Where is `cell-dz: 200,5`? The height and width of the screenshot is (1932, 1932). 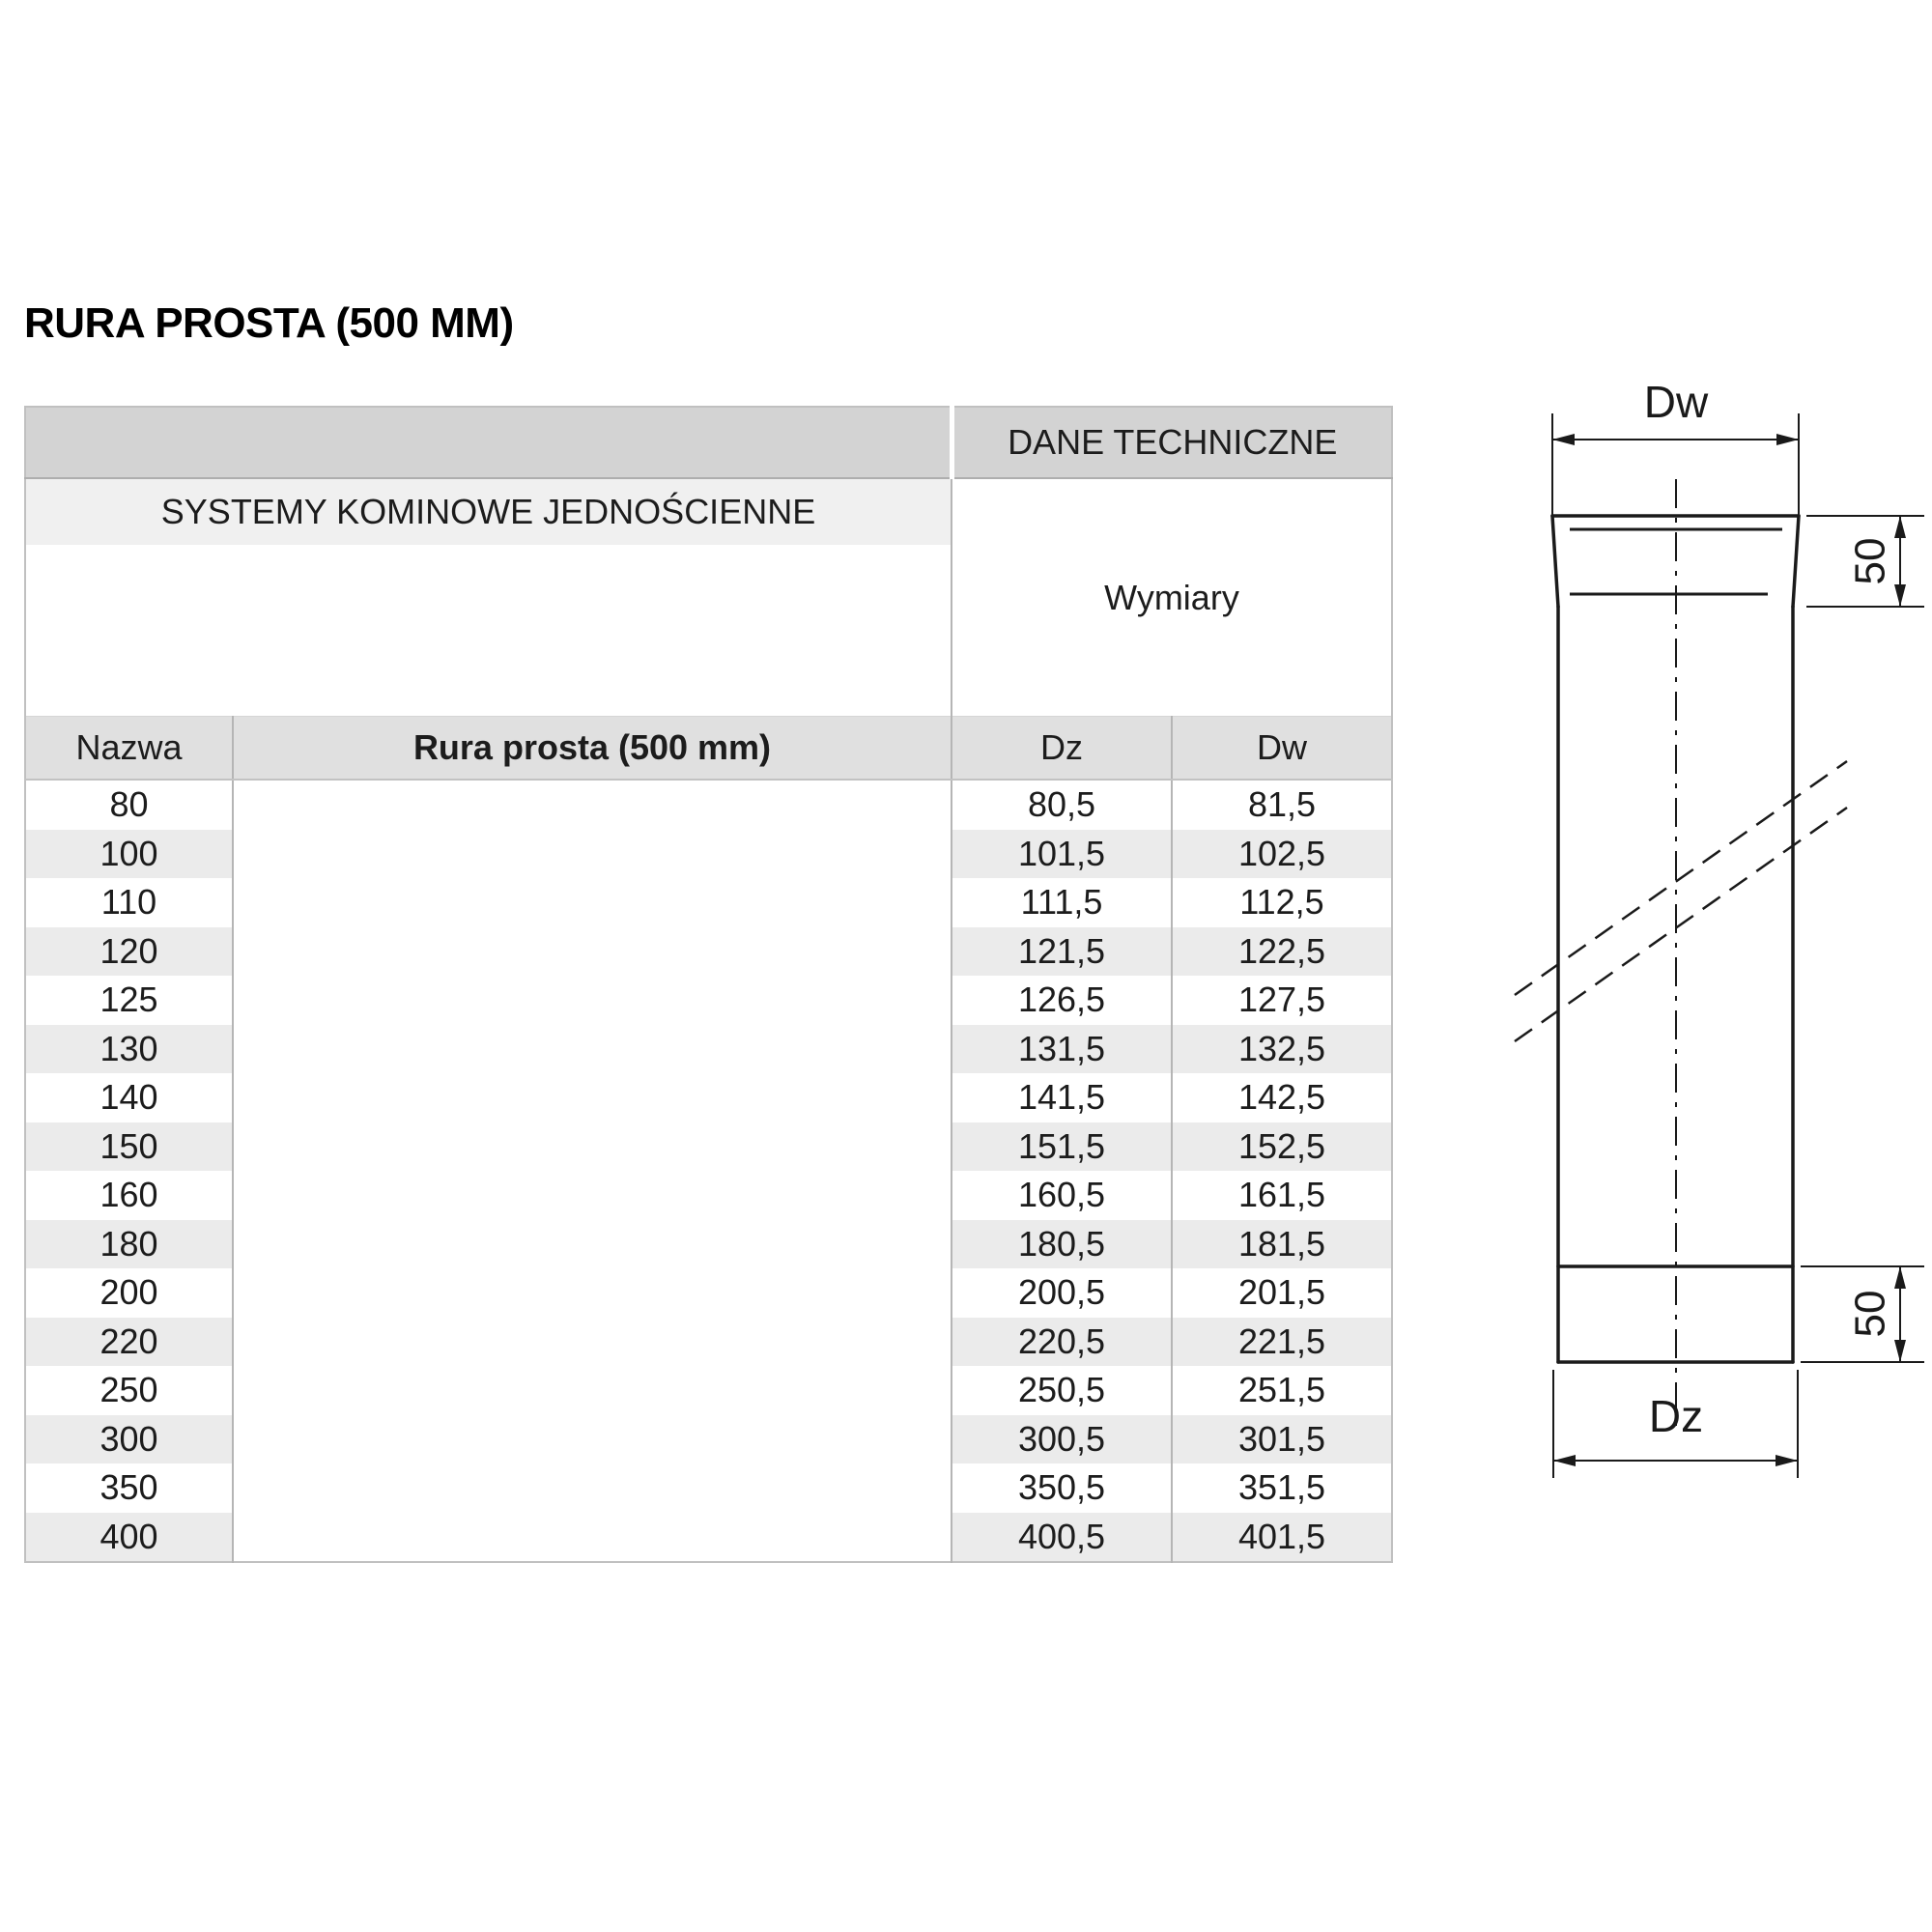
cell-dz: 200,5 is located at coordinates (1061, 1292).